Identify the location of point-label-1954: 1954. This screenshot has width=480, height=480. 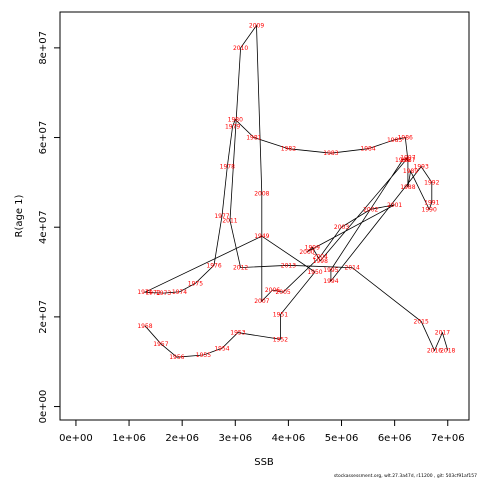
(221, 348).